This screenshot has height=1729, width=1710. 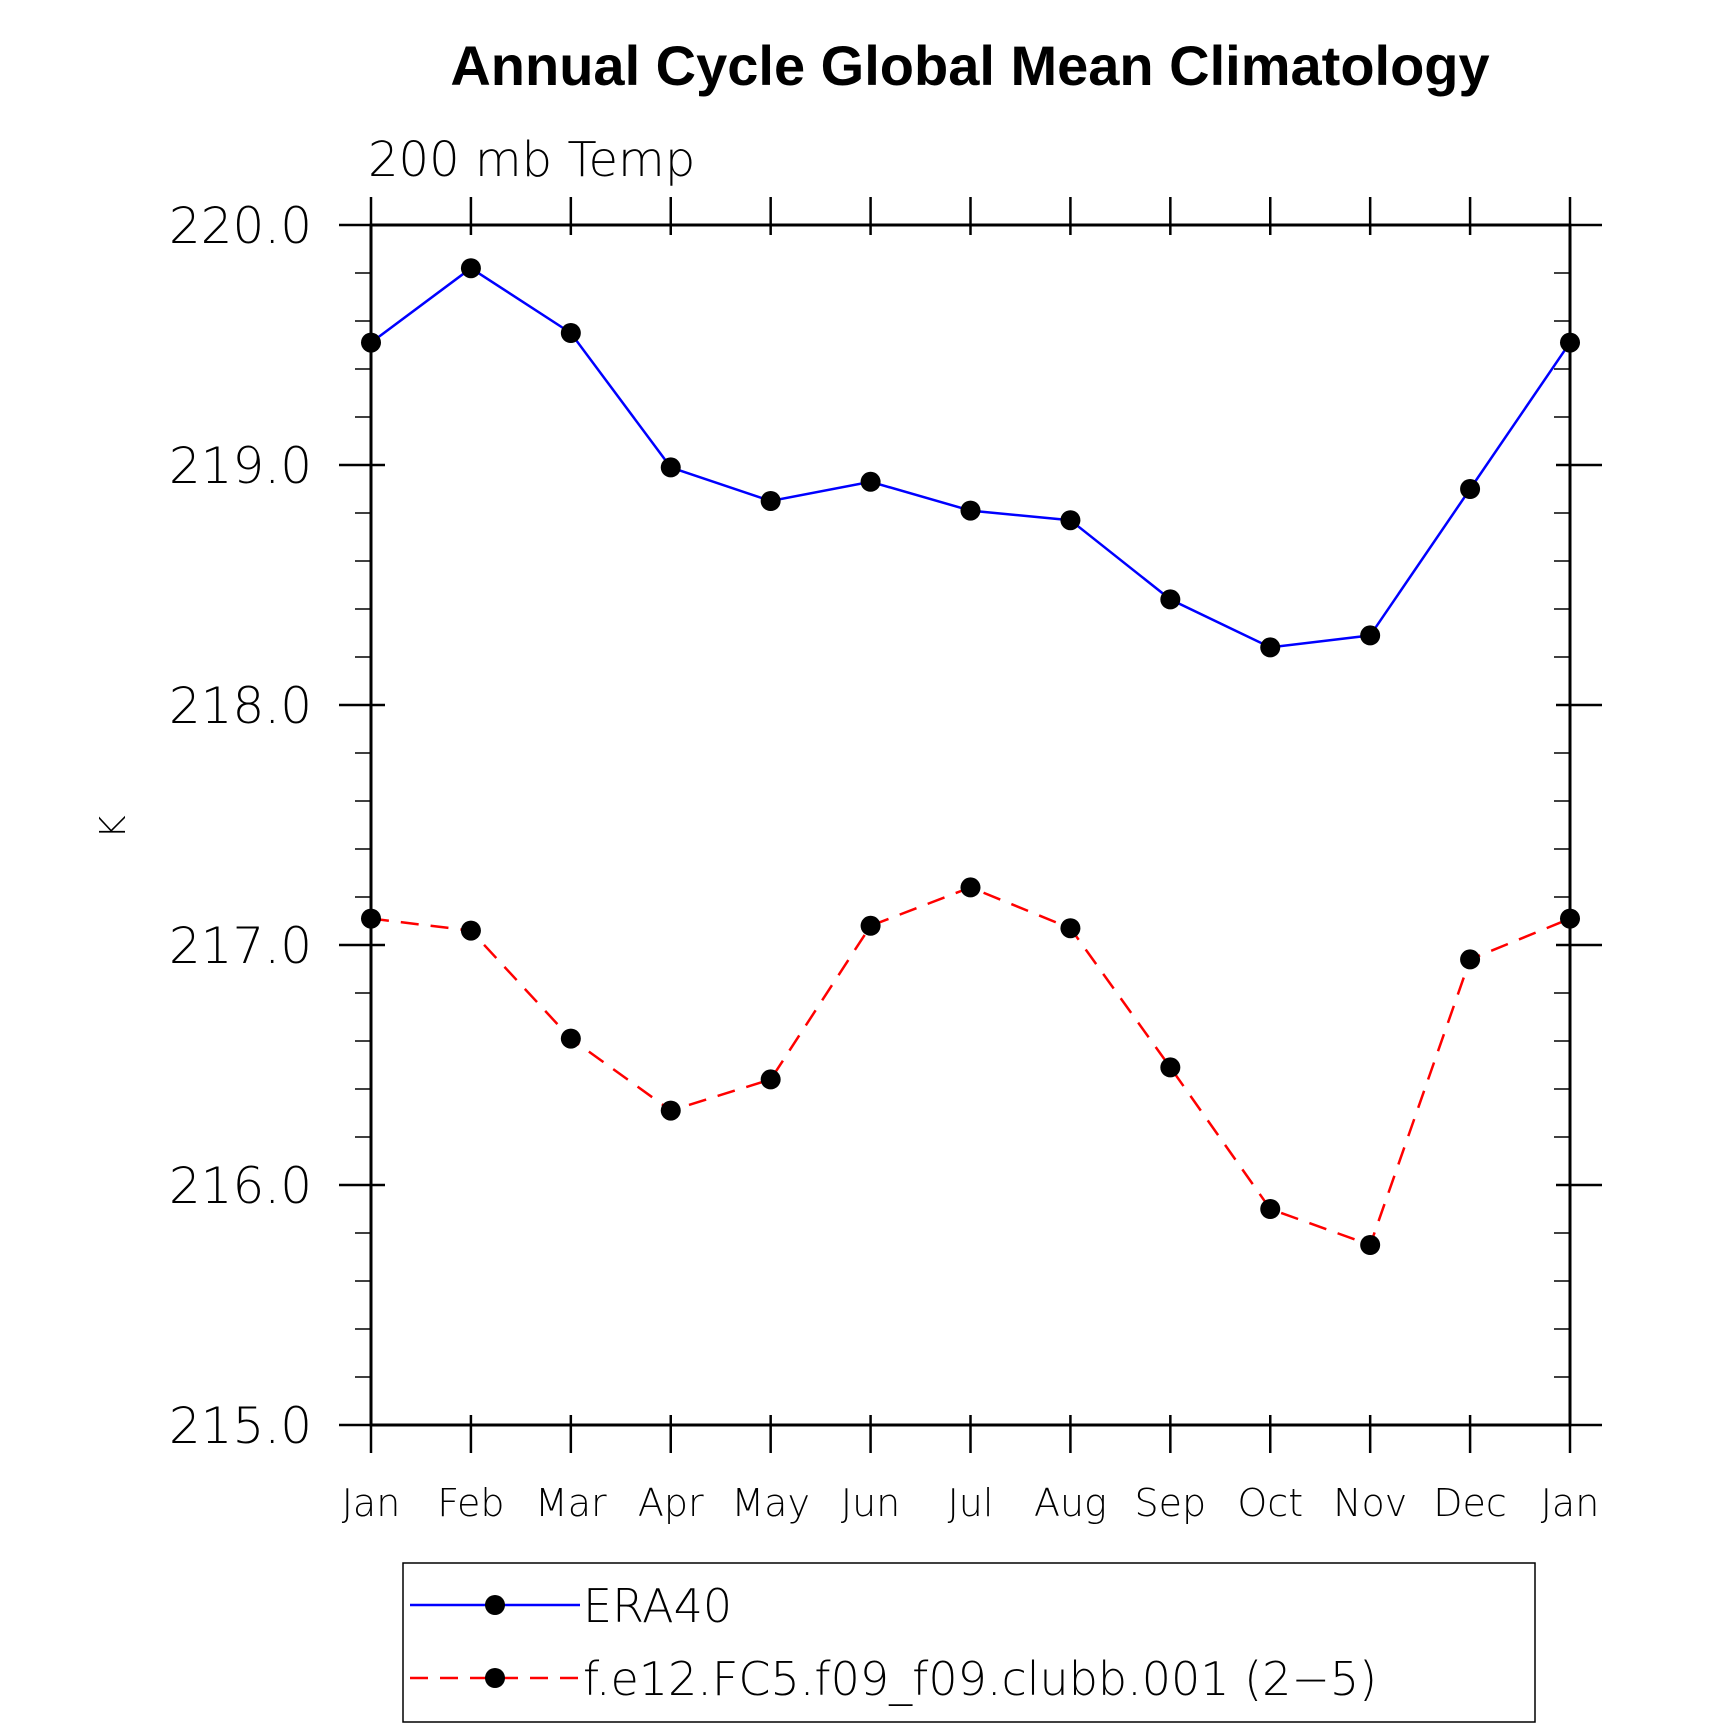 I want to click on x-tick-label: Oct, so click(x=1270, y=1503).